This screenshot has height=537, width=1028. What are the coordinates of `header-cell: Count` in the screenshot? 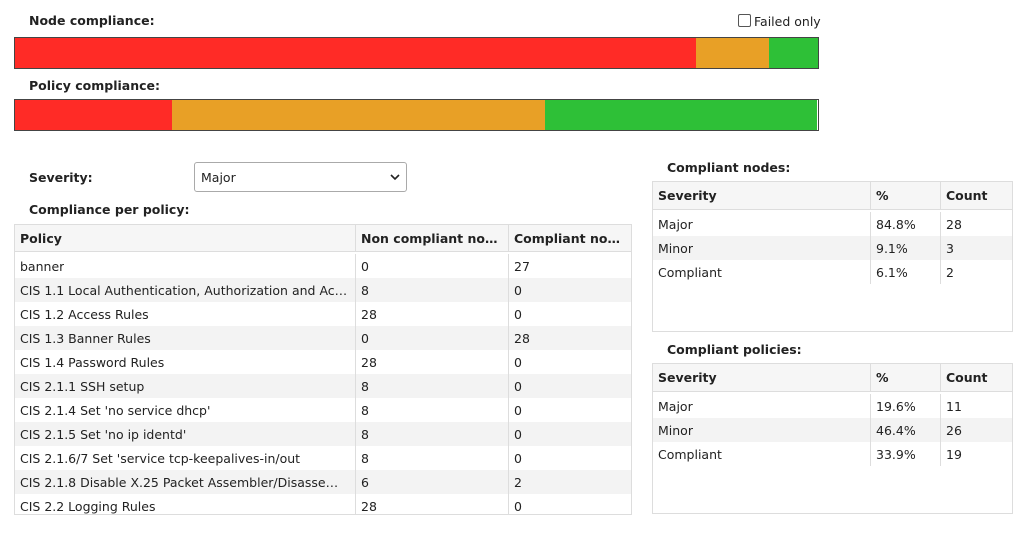 It's located at (976, 195).